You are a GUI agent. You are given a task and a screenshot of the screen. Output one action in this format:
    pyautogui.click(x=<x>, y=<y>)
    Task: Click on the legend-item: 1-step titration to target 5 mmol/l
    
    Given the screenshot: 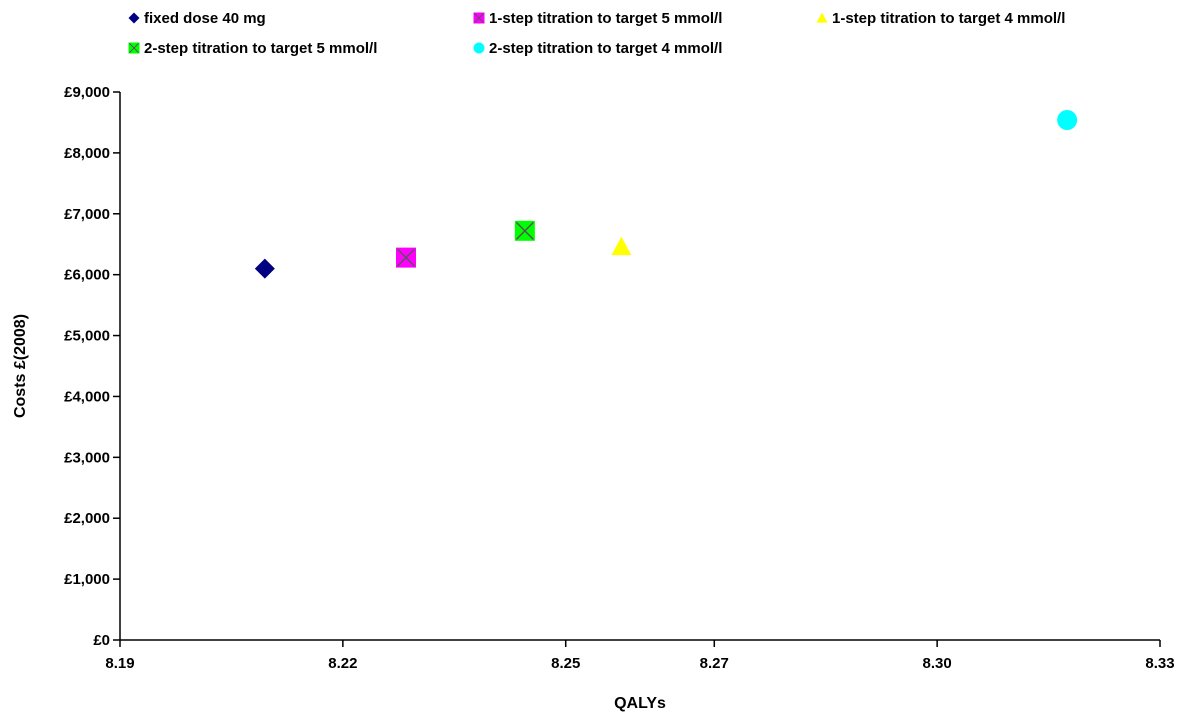 What is the action you would take?
    pyautogui.click(x=597, y=18)
    